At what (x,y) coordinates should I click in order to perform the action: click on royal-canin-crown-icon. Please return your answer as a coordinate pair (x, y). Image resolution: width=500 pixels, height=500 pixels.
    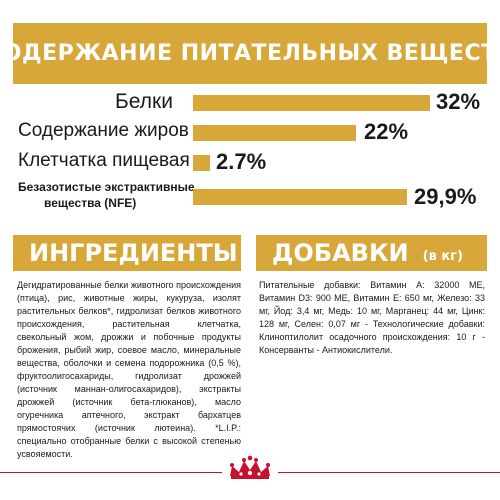
    Looking at the image, I should click on (250, 469).